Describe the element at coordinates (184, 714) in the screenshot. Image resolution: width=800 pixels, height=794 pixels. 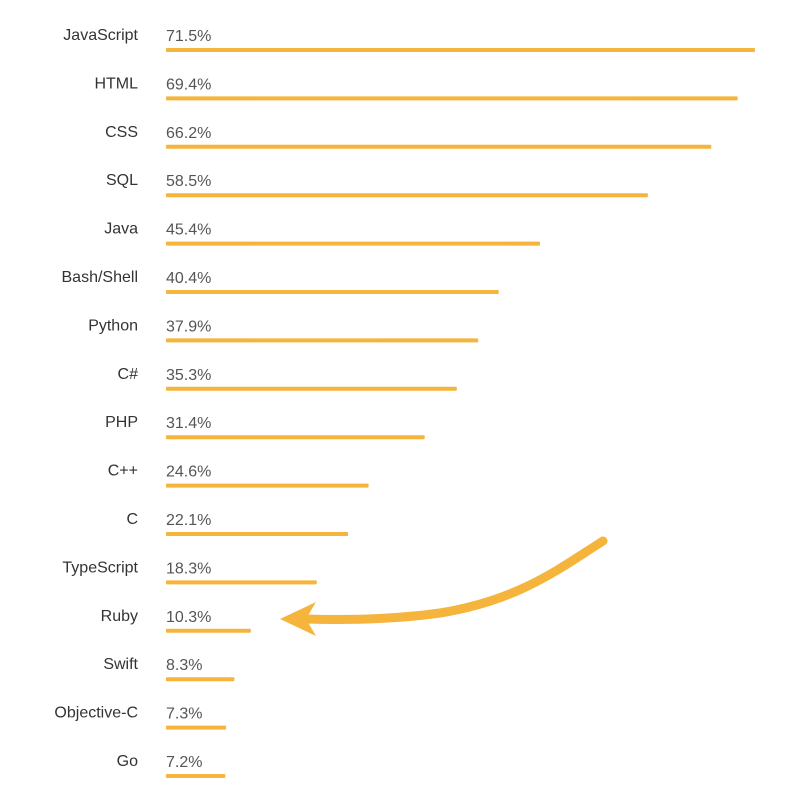
I see `value-label: 7.3%` at that location.